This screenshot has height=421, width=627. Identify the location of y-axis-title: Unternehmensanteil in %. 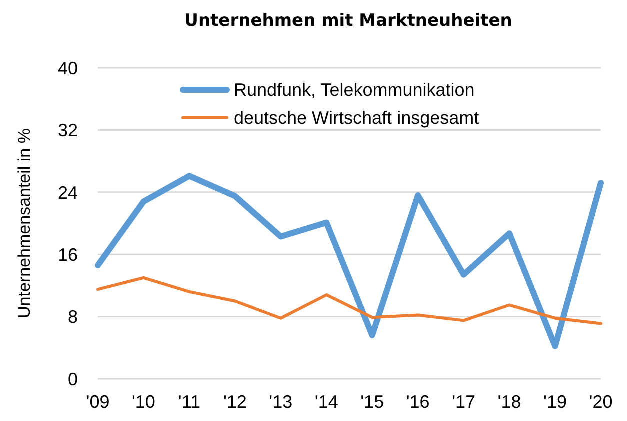
(24, 223).